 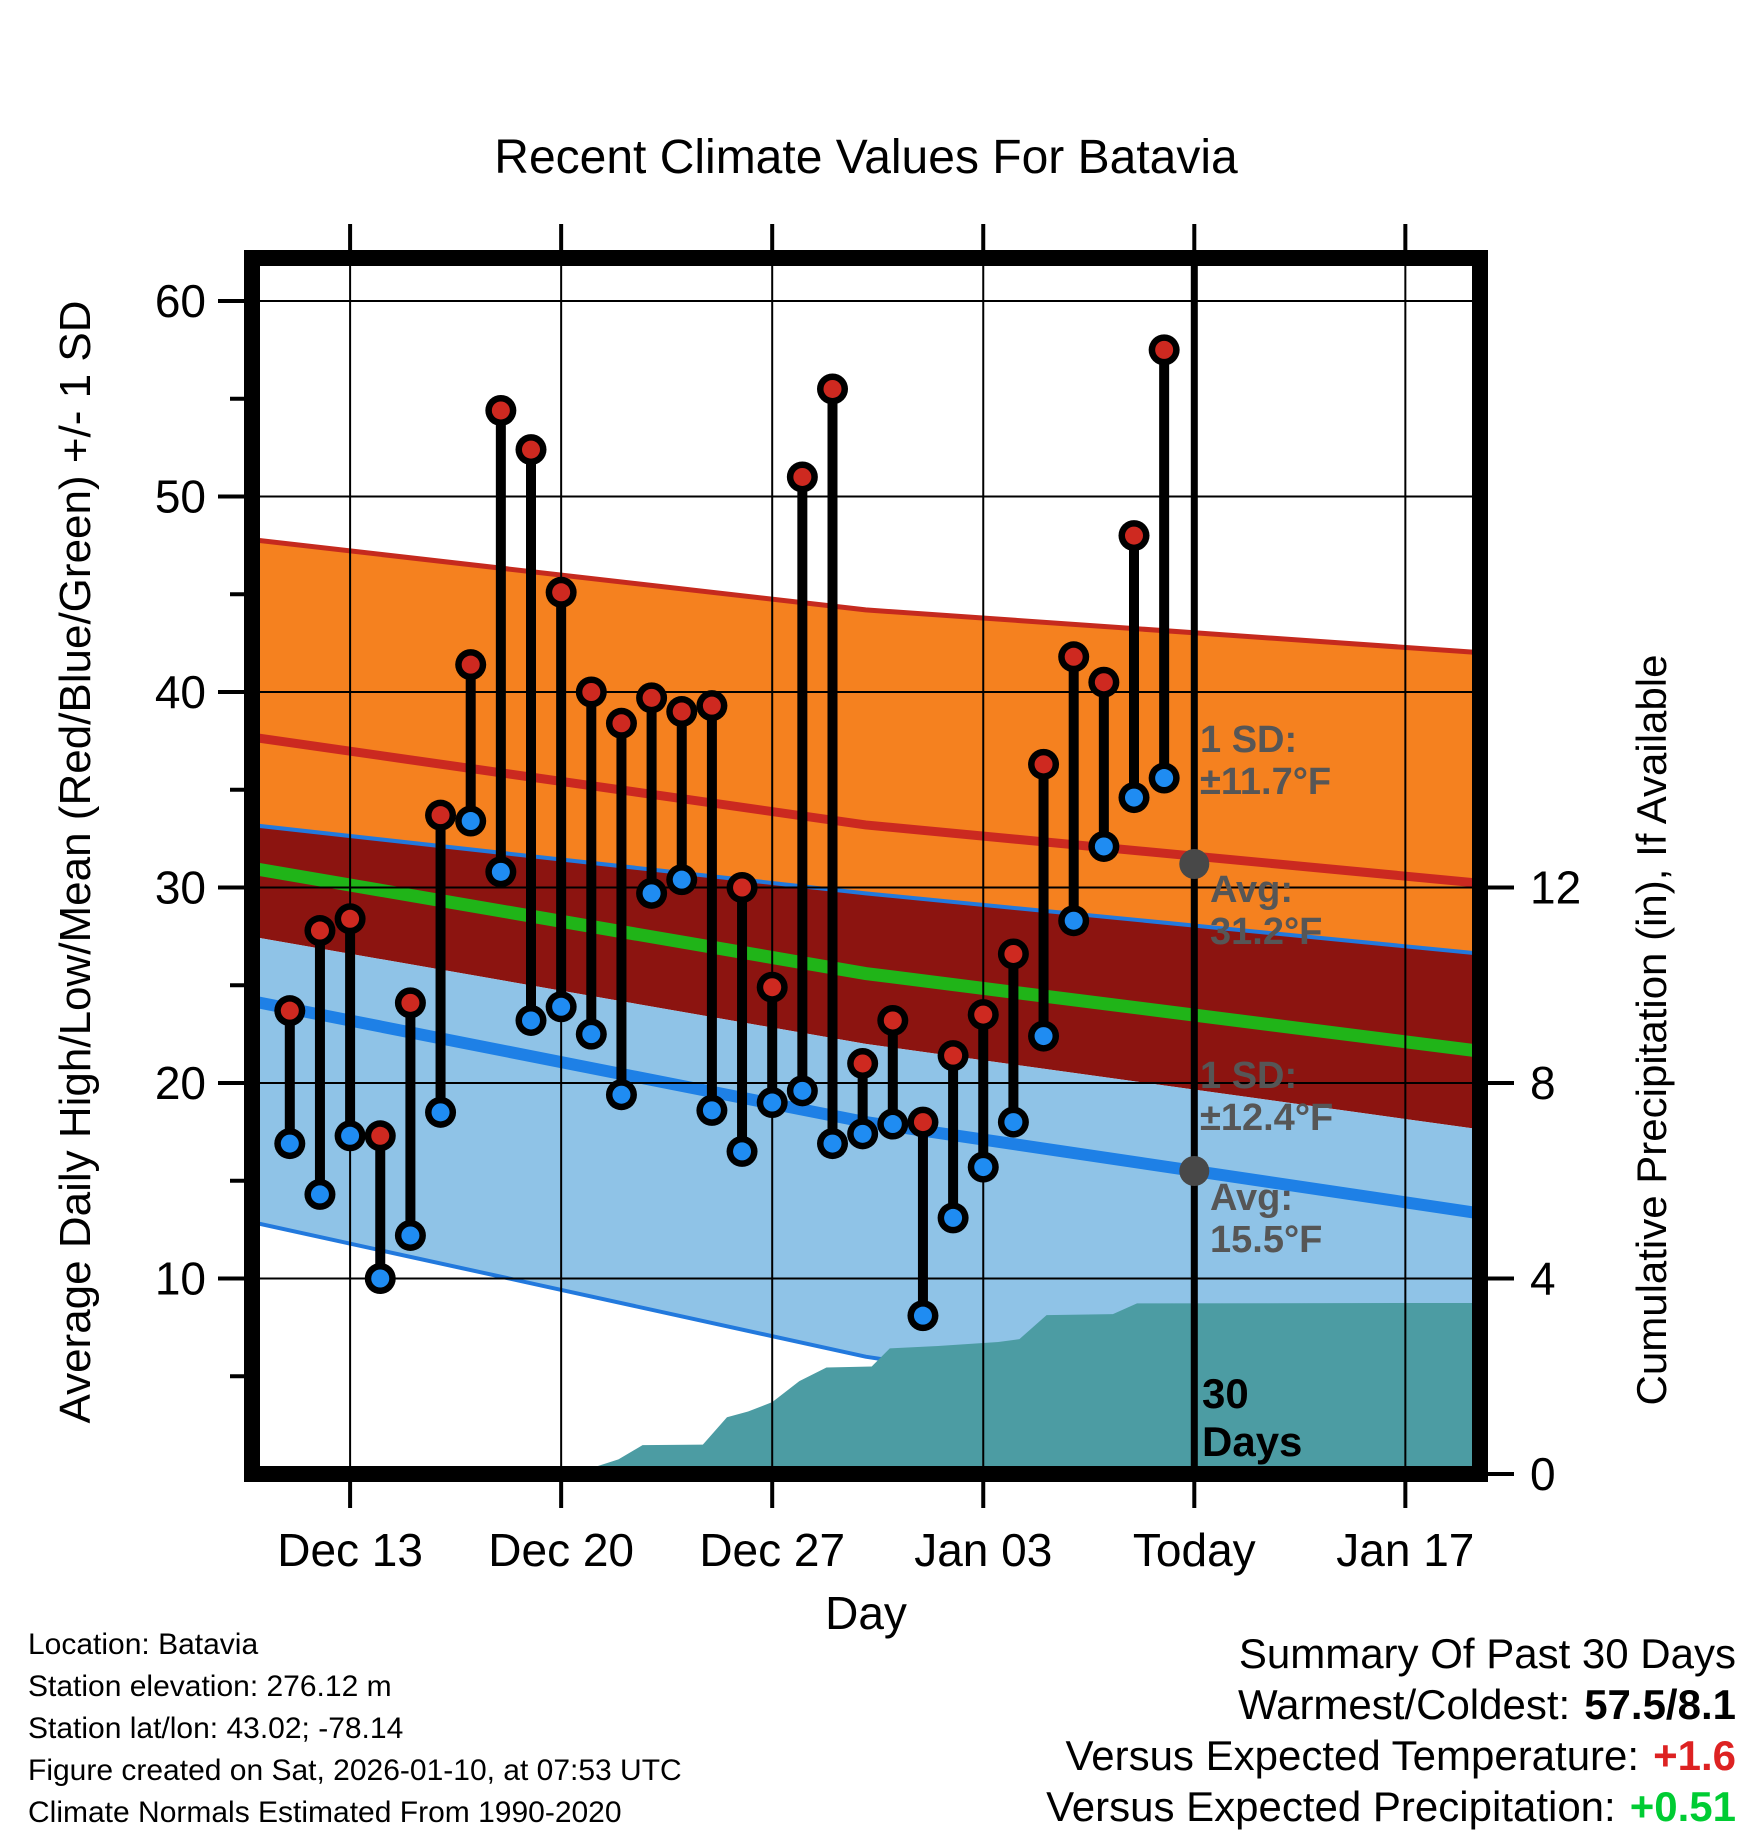 I want to click on left-tick-label: 30, so click(x=180, y=888).